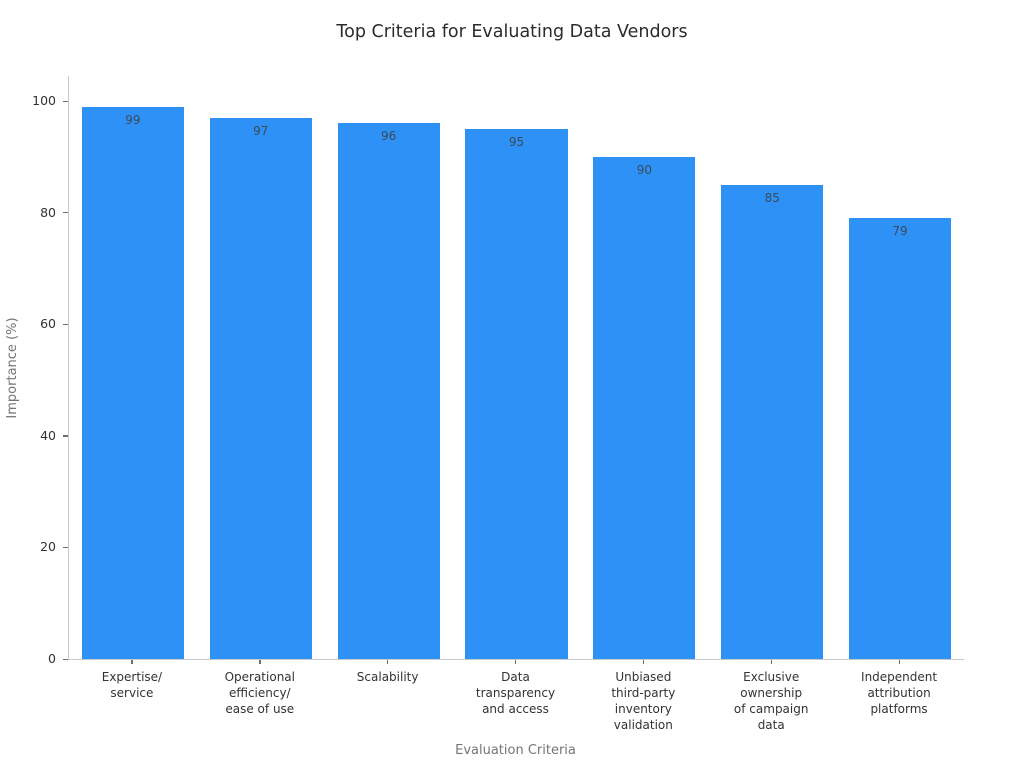 The width and height of the screenshot is (1024, 768). I want to click on bar-value-label: 96, so click(389, 136).